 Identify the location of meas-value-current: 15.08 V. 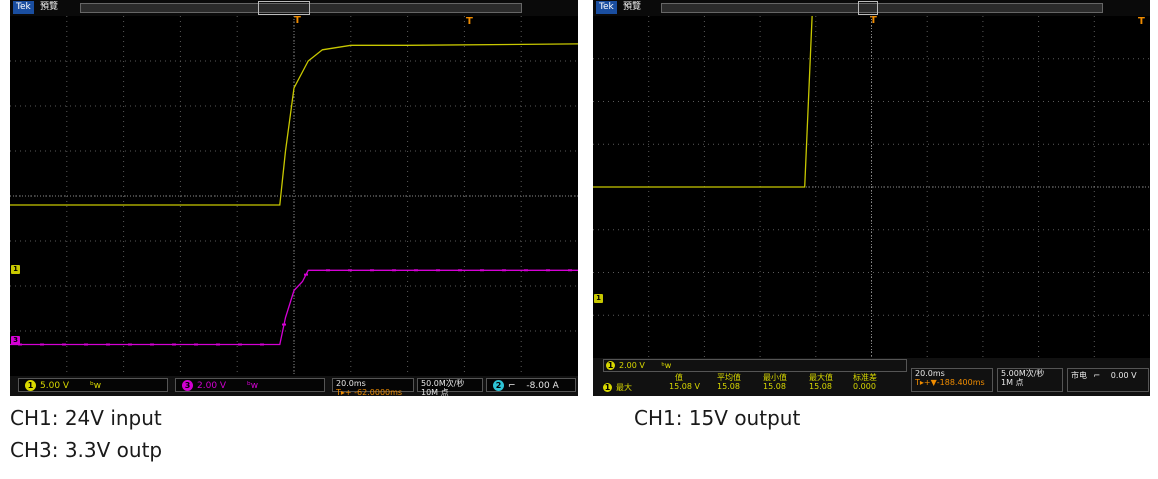
(684, 386).